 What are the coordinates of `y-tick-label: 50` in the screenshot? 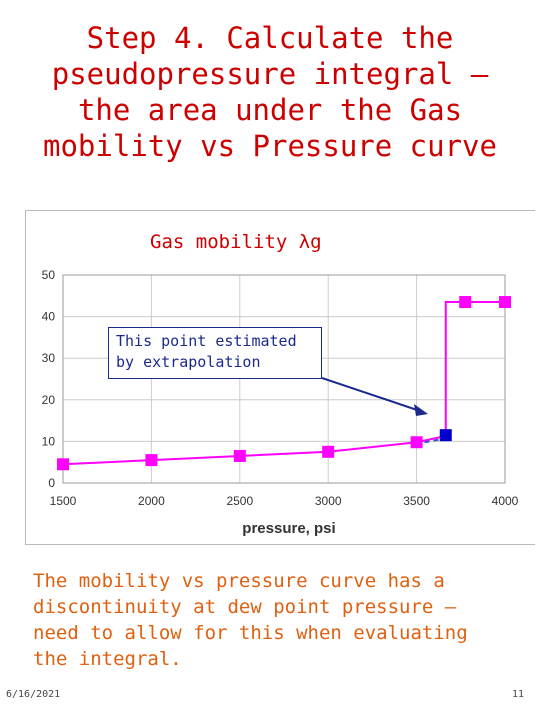 It's located at (49, 275).